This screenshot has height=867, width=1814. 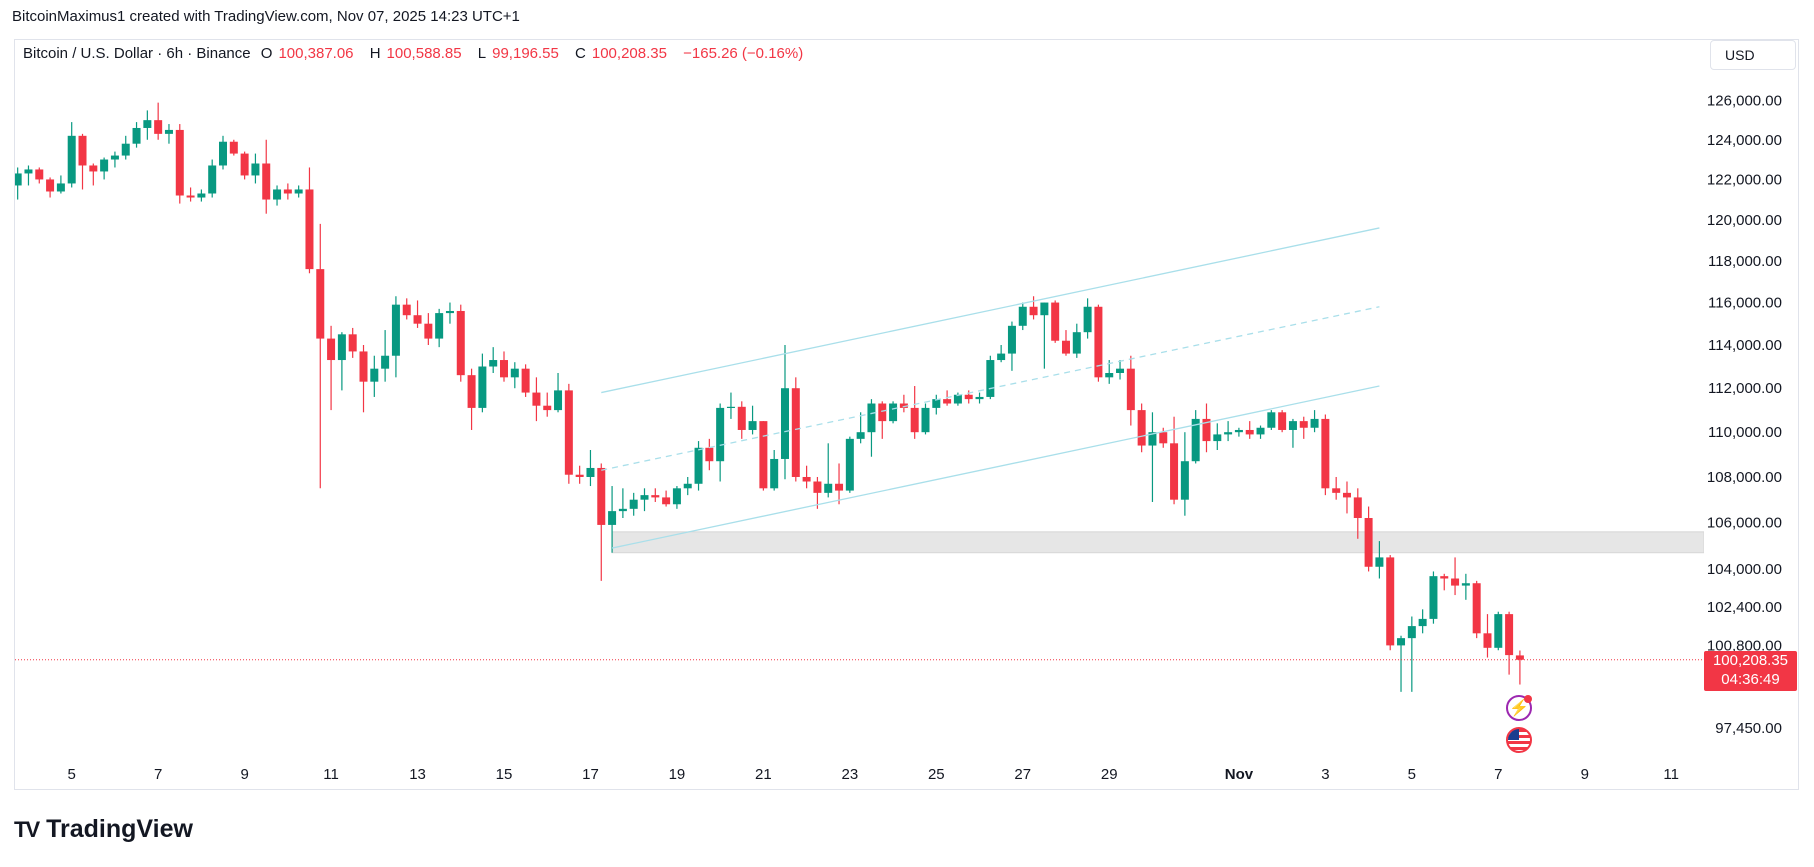 What do you see at coordinates (310, 53) in the screenshot?
I see `ohlc-open: O 100,387.06` at bounding box center [310, 53].